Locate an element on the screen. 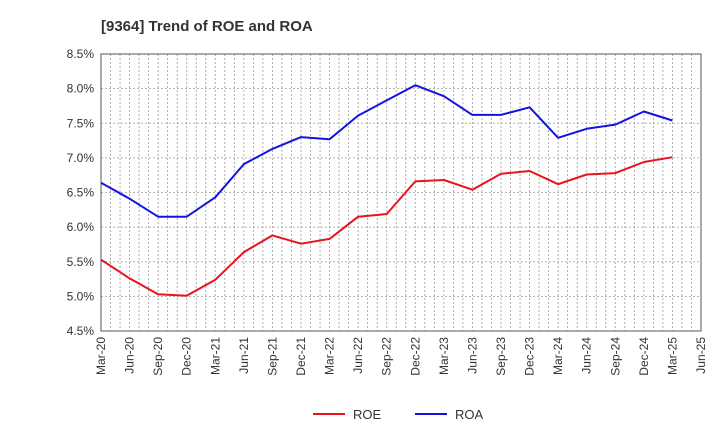 The width and height of the screenshot is (720, 440). x-tick-label: Dec-24 is located at coordinates (644, 356).